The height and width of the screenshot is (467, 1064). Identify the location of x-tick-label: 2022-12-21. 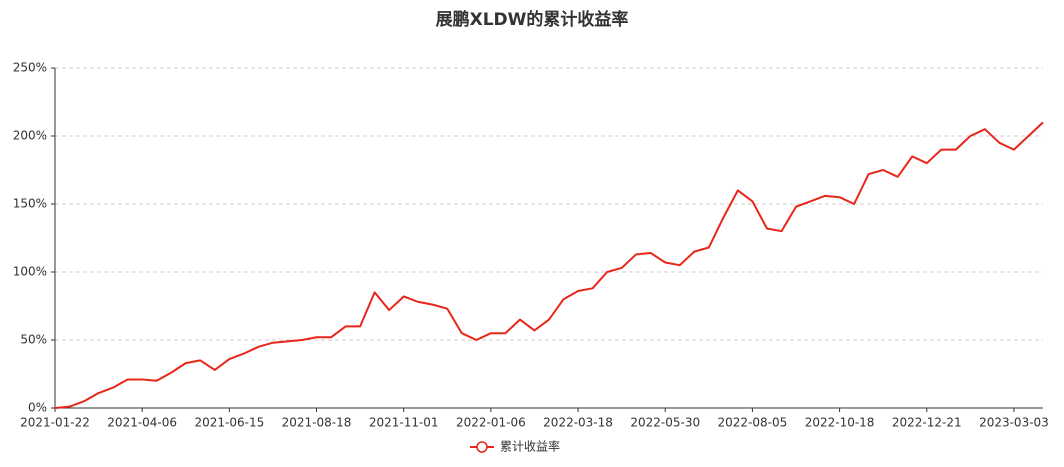
(927, 423).